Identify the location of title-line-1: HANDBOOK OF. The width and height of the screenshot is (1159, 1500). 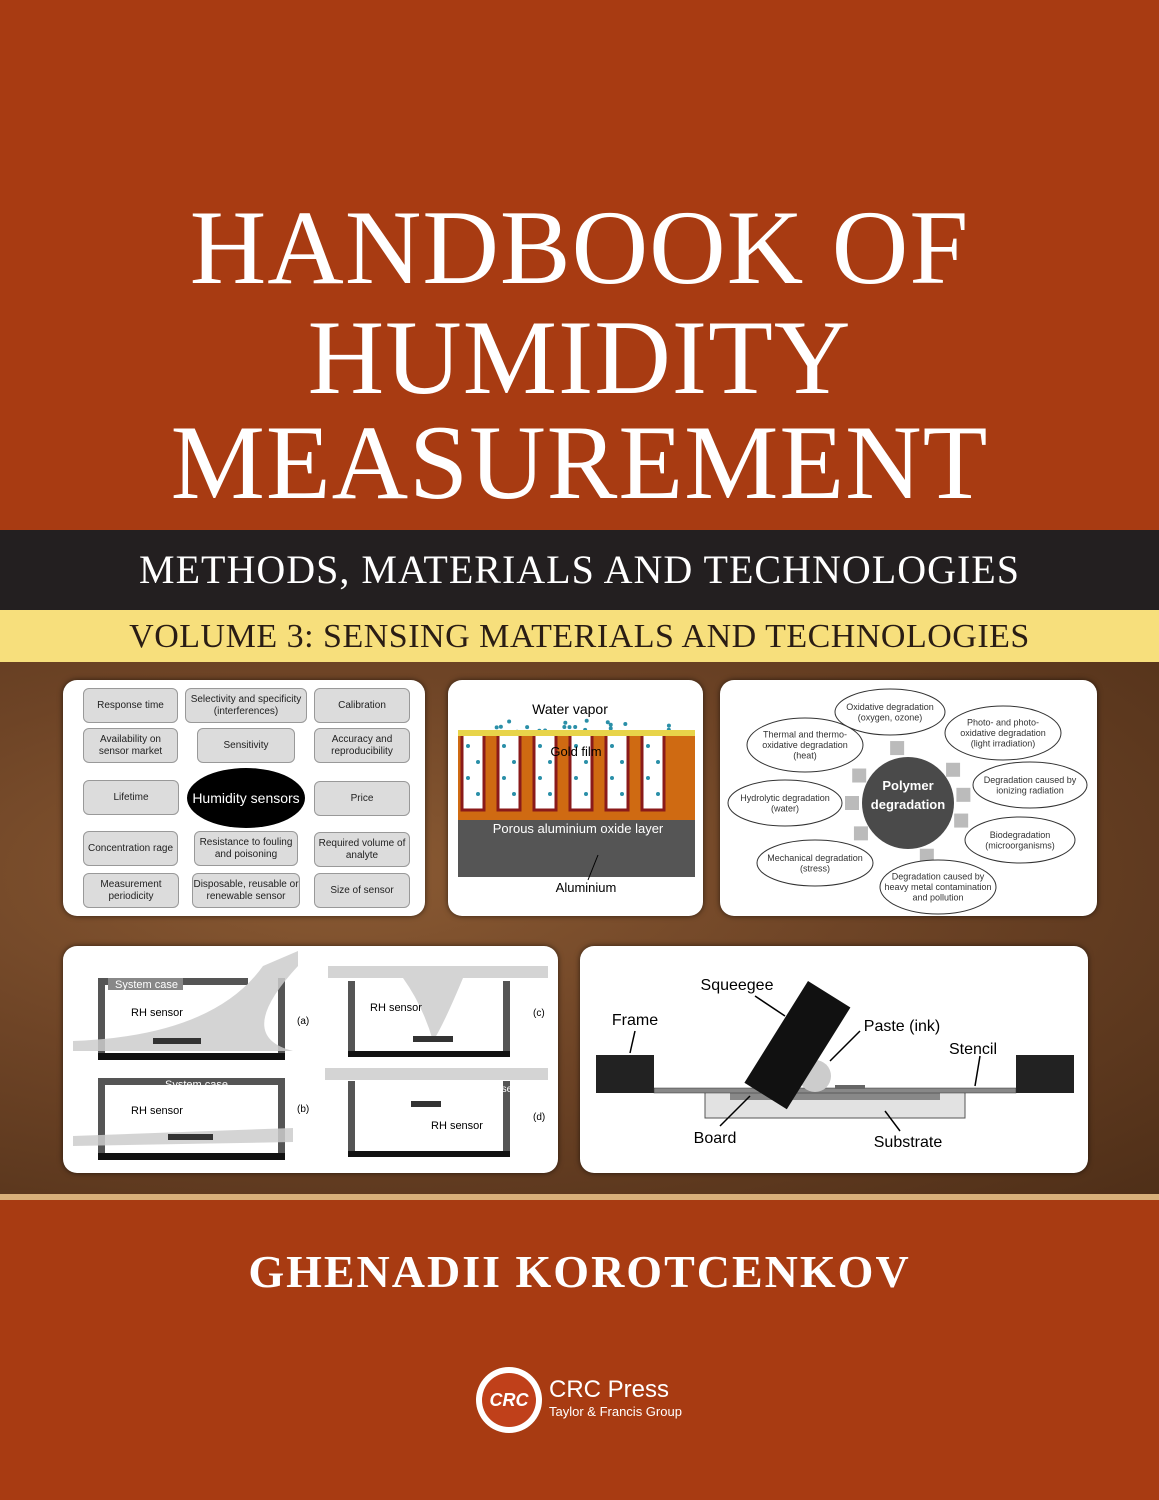
(579, 247).